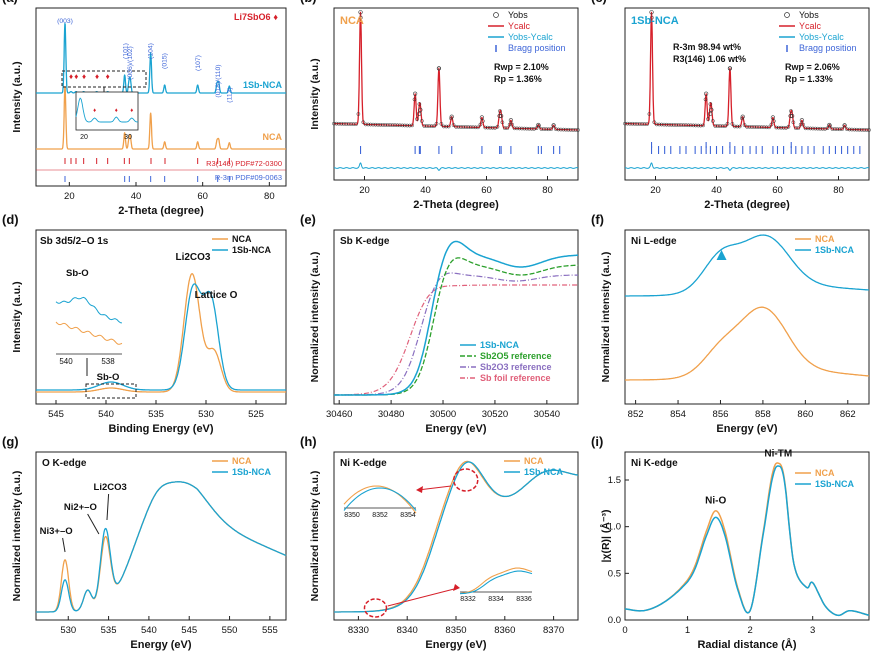  Describe the element at coordinates (161, 117) in the screenshot. I see `series-line-nca` at that location.